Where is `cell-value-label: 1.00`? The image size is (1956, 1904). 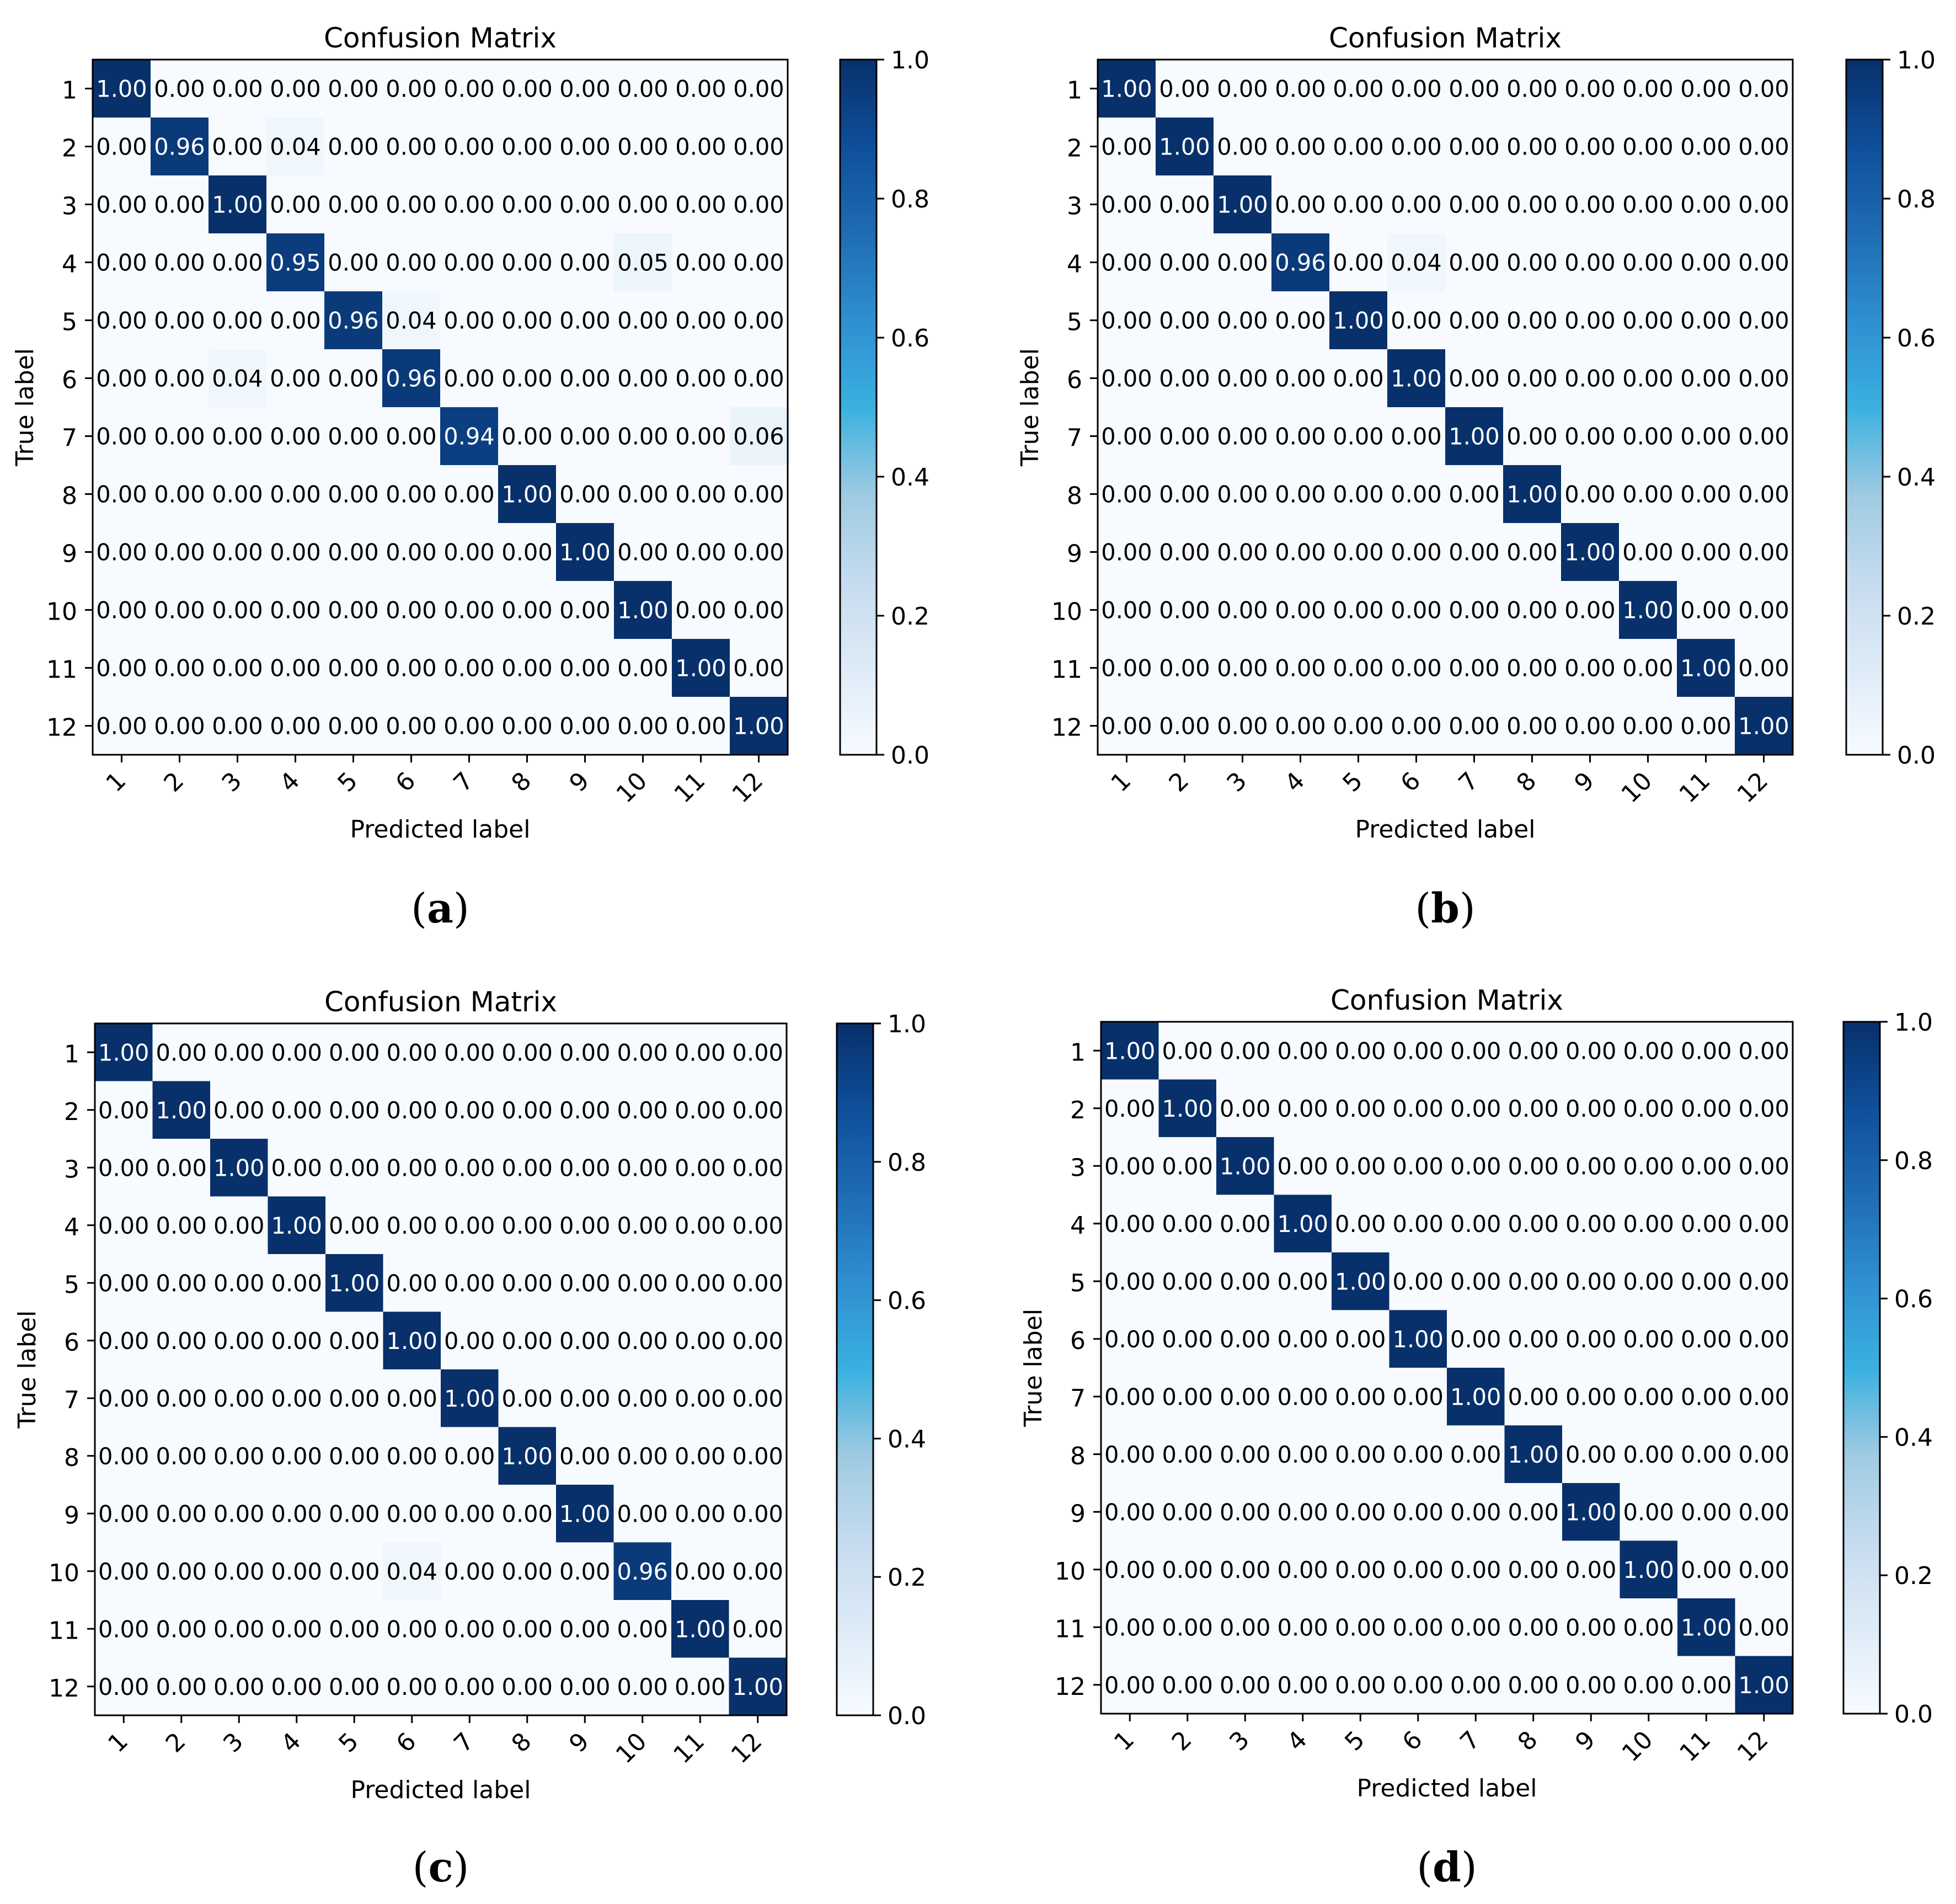
cell-value-label: 1.00 is located at coordinates (1416, 378).